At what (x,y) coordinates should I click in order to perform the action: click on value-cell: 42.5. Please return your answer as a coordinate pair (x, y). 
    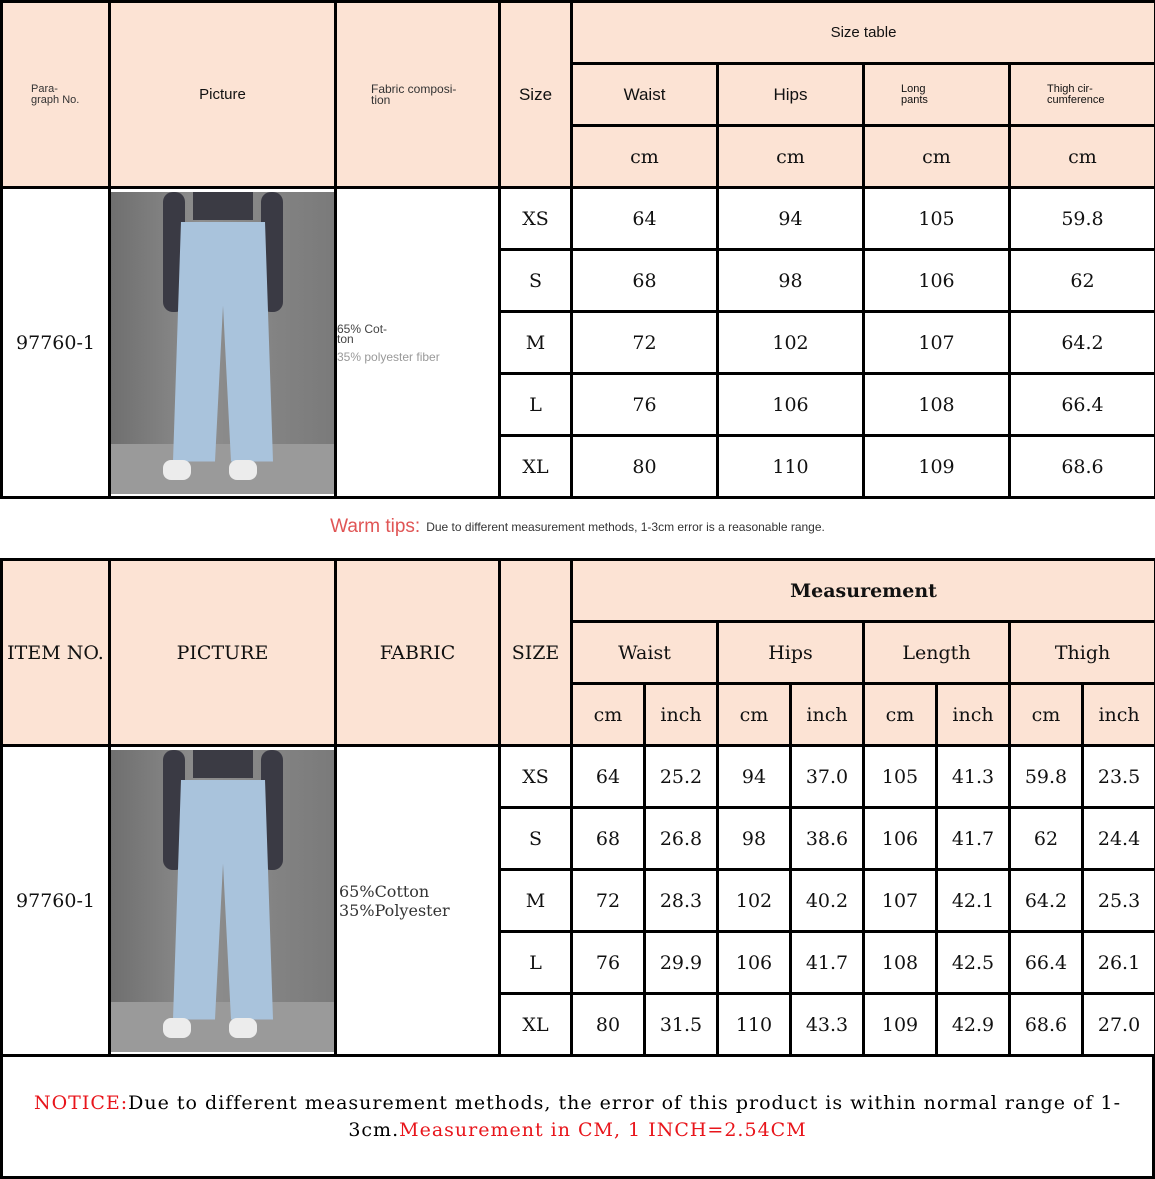
    Looking at the image, I should click on (973, 962).